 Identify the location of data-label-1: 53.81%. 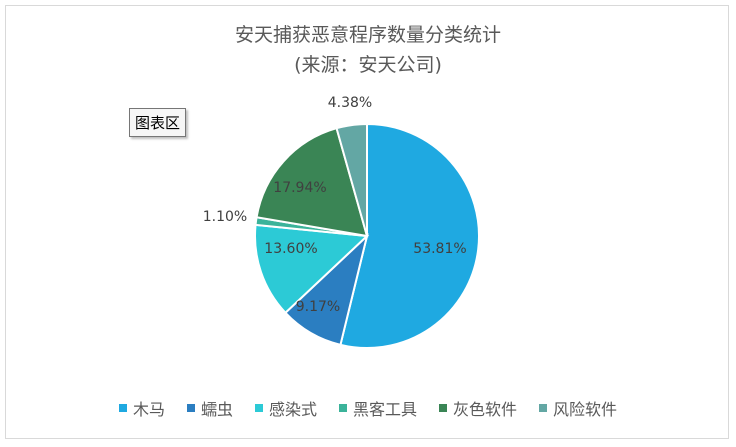
(439, 249).